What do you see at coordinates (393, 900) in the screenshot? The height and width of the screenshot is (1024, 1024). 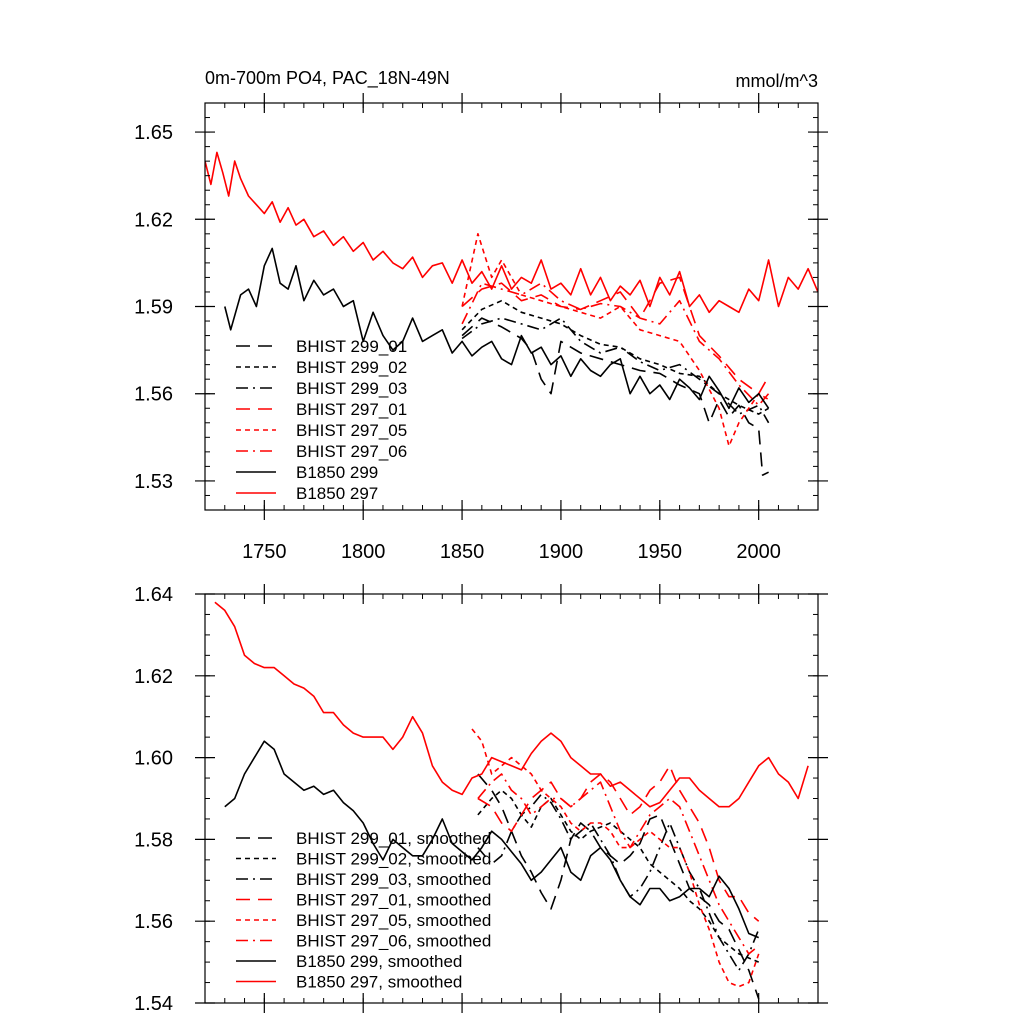 I see `legend-label: BHIST 297_01, smoothed` at bounding box center [393, 900].